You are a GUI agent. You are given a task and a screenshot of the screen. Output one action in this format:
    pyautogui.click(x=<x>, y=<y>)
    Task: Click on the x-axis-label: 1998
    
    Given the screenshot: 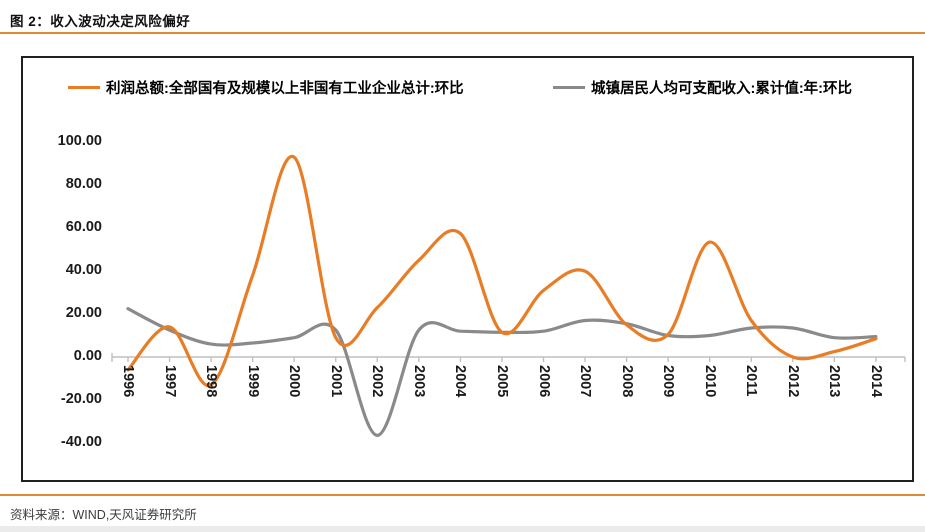 What is the action you would take?
    pyautogui.click(x=211, y=381)
    